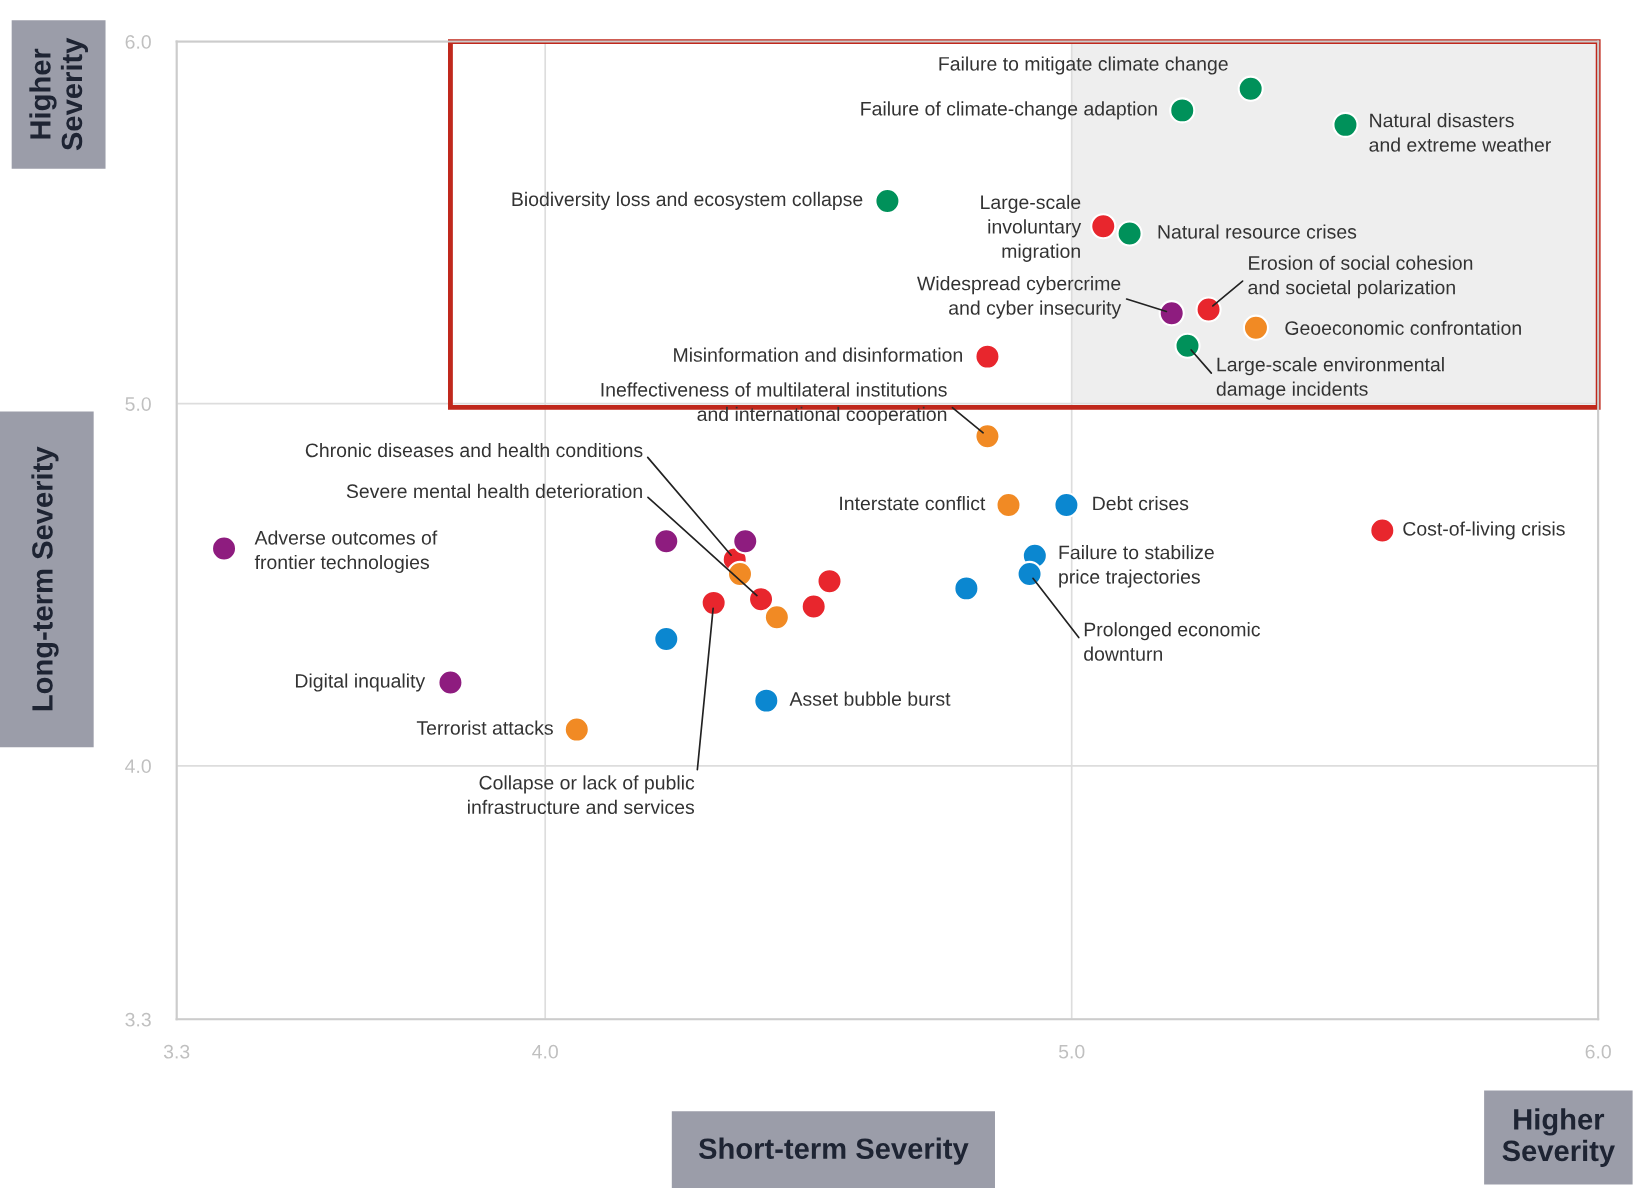  Describe the element at coordinates (138, 42) in the screenshot. I see `y-tick-label: 6.0` at that location.